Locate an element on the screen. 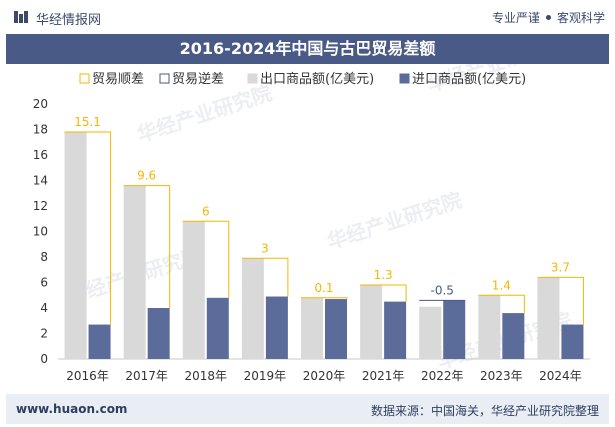 The width and height of the screenshot is (615, 427). y-tick-label: 16 is located at coordinates (40, 155).